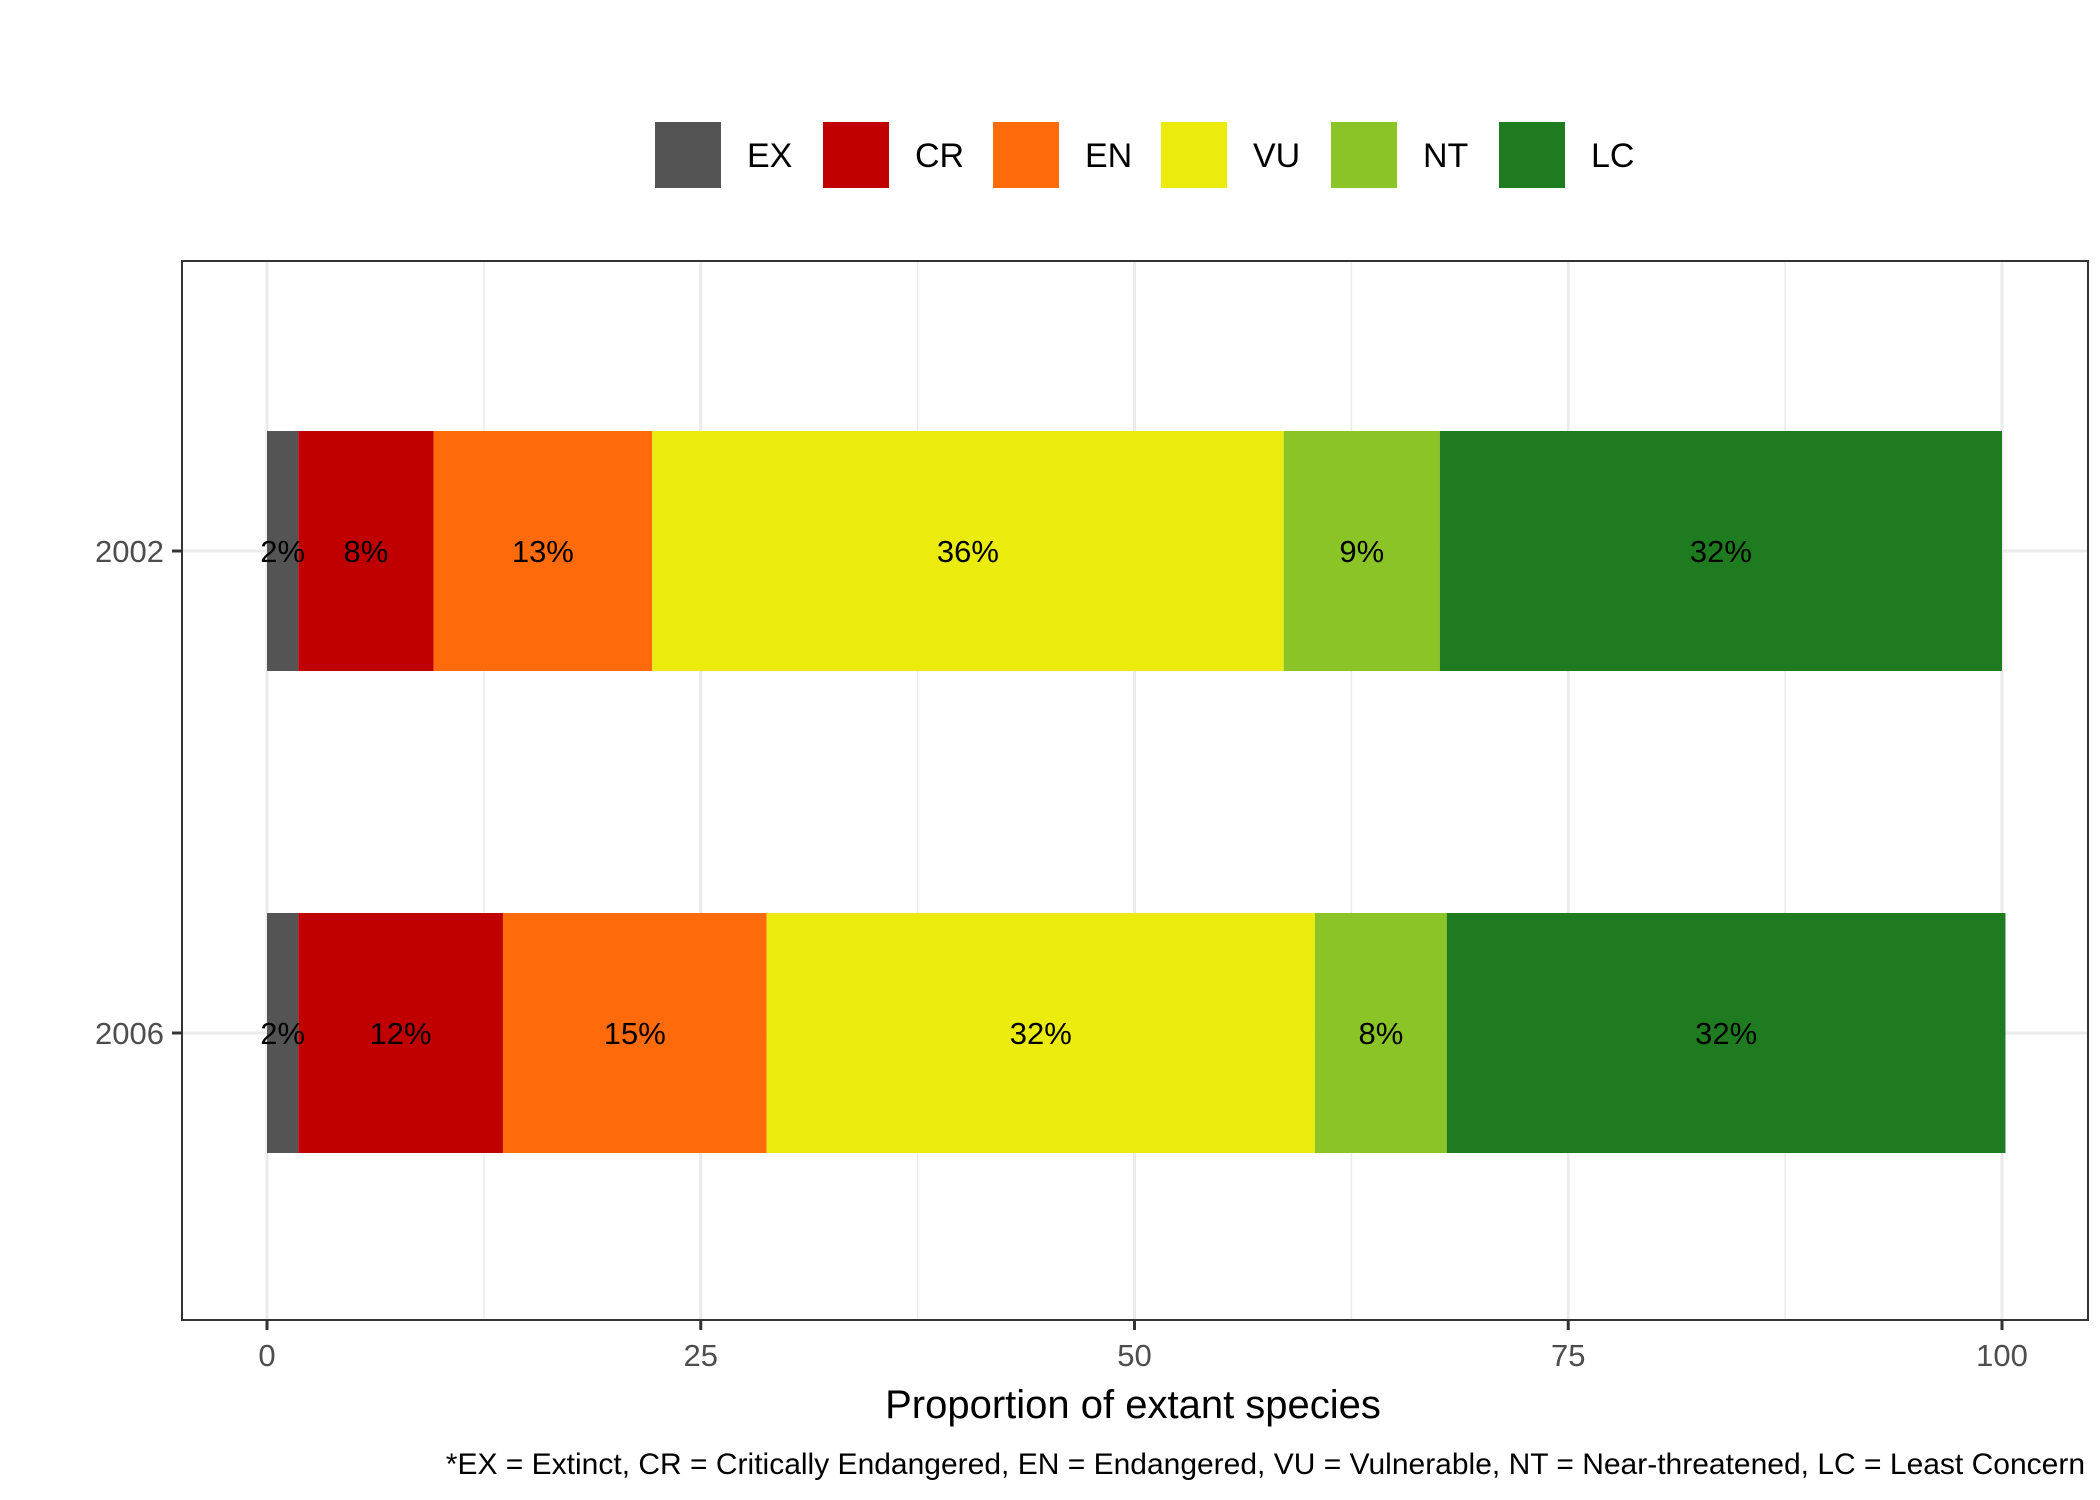 The image size is (2100, 1500). I want to click on legend-key-vu, so click(1194, 155).